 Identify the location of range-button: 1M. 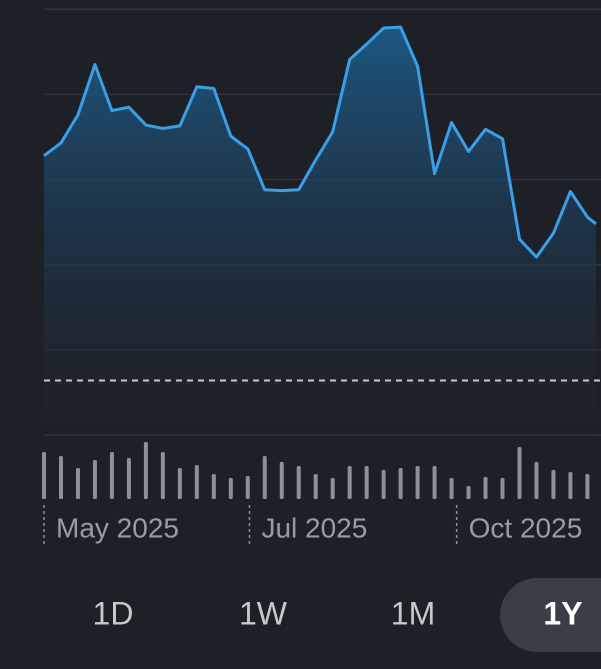
(413, 613).